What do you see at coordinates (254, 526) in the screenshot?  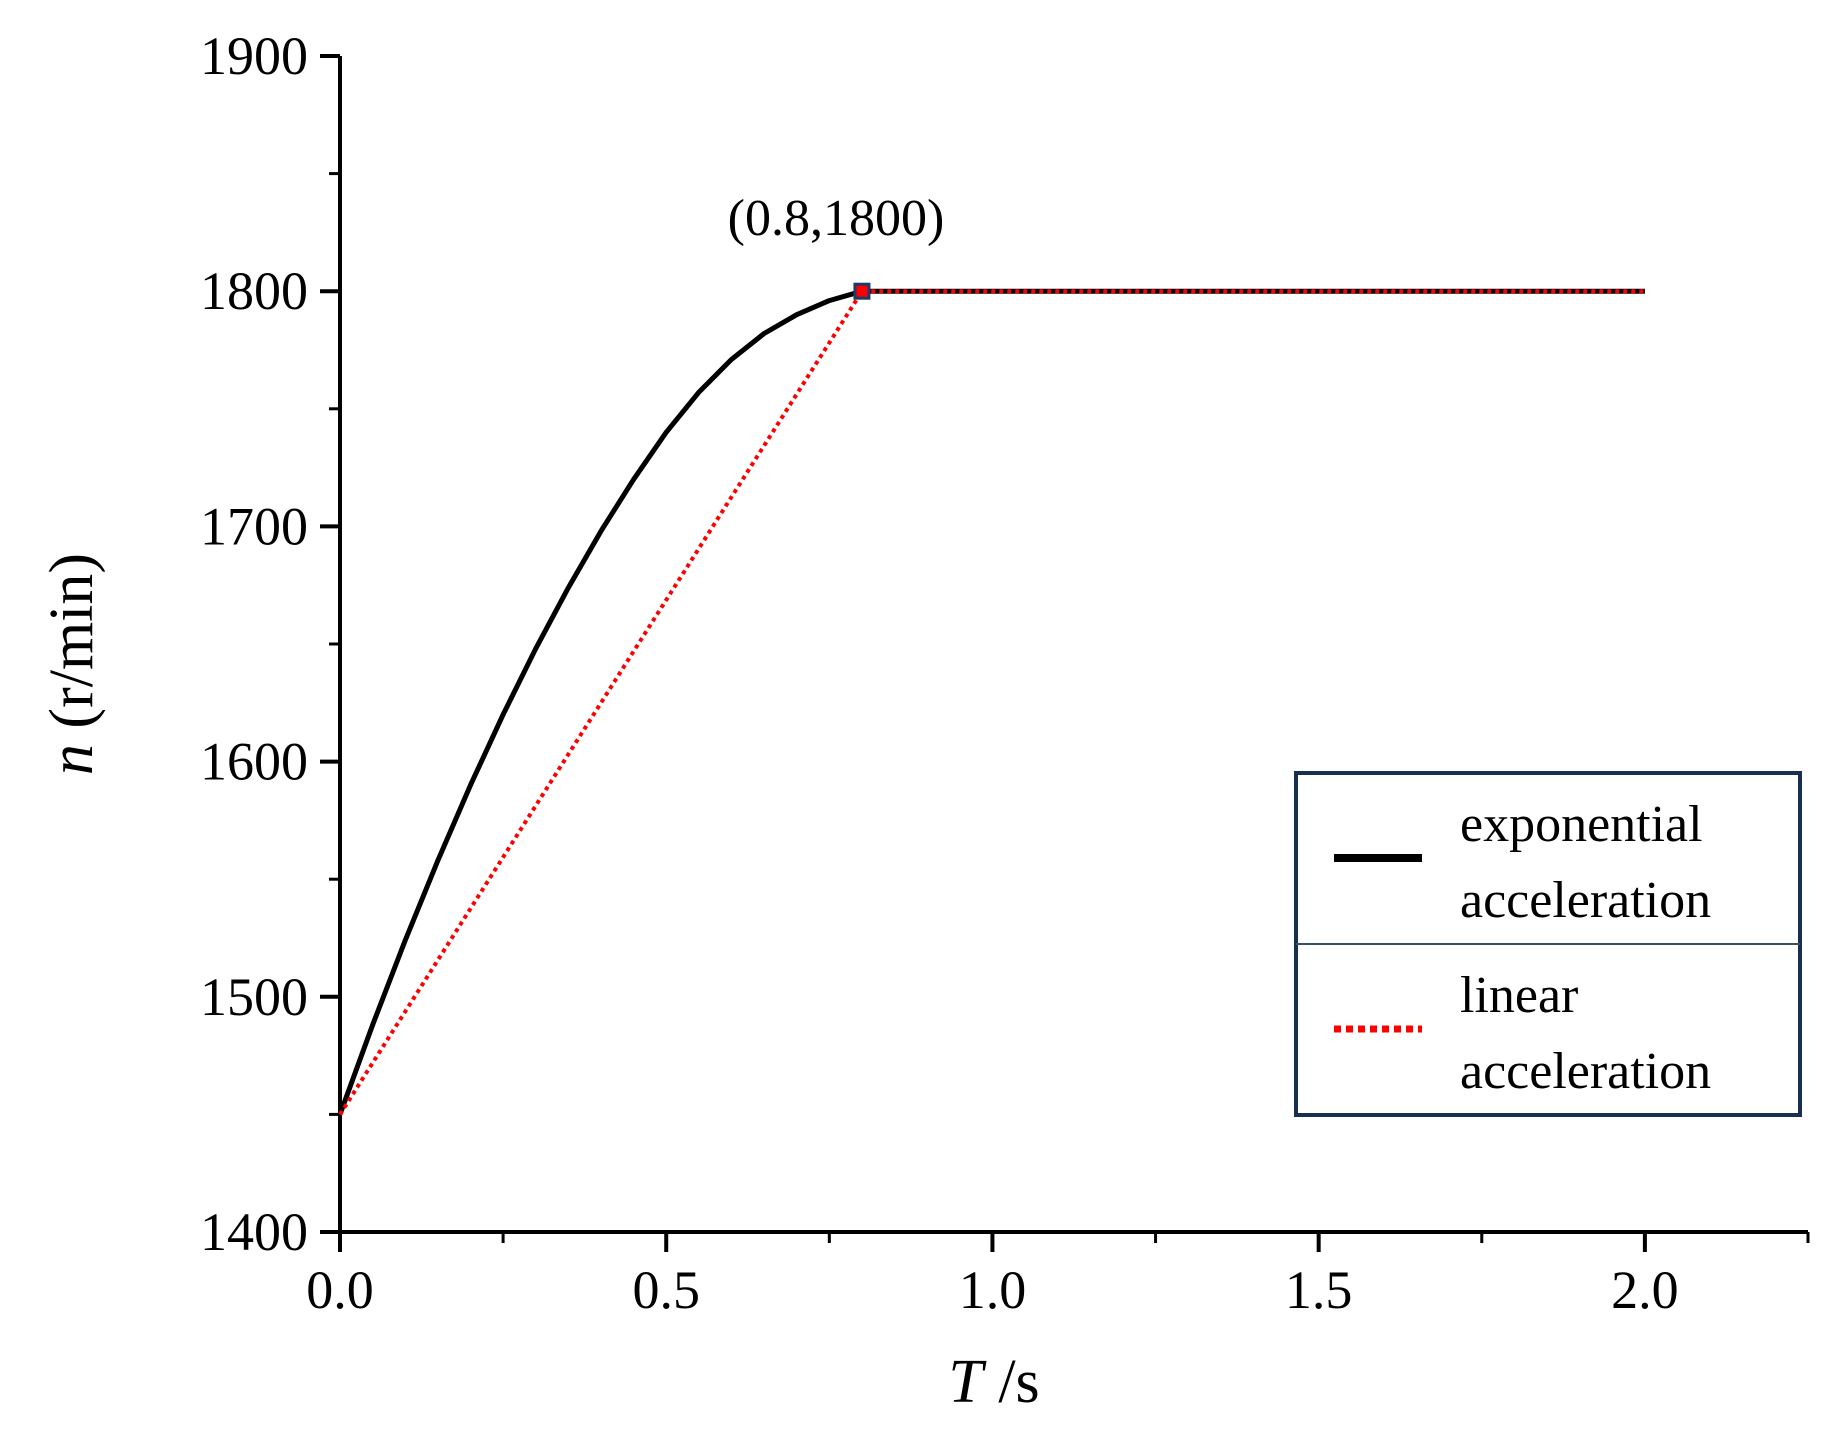 I see `y-tick-label: 1700` at bounding box center [254, 526].